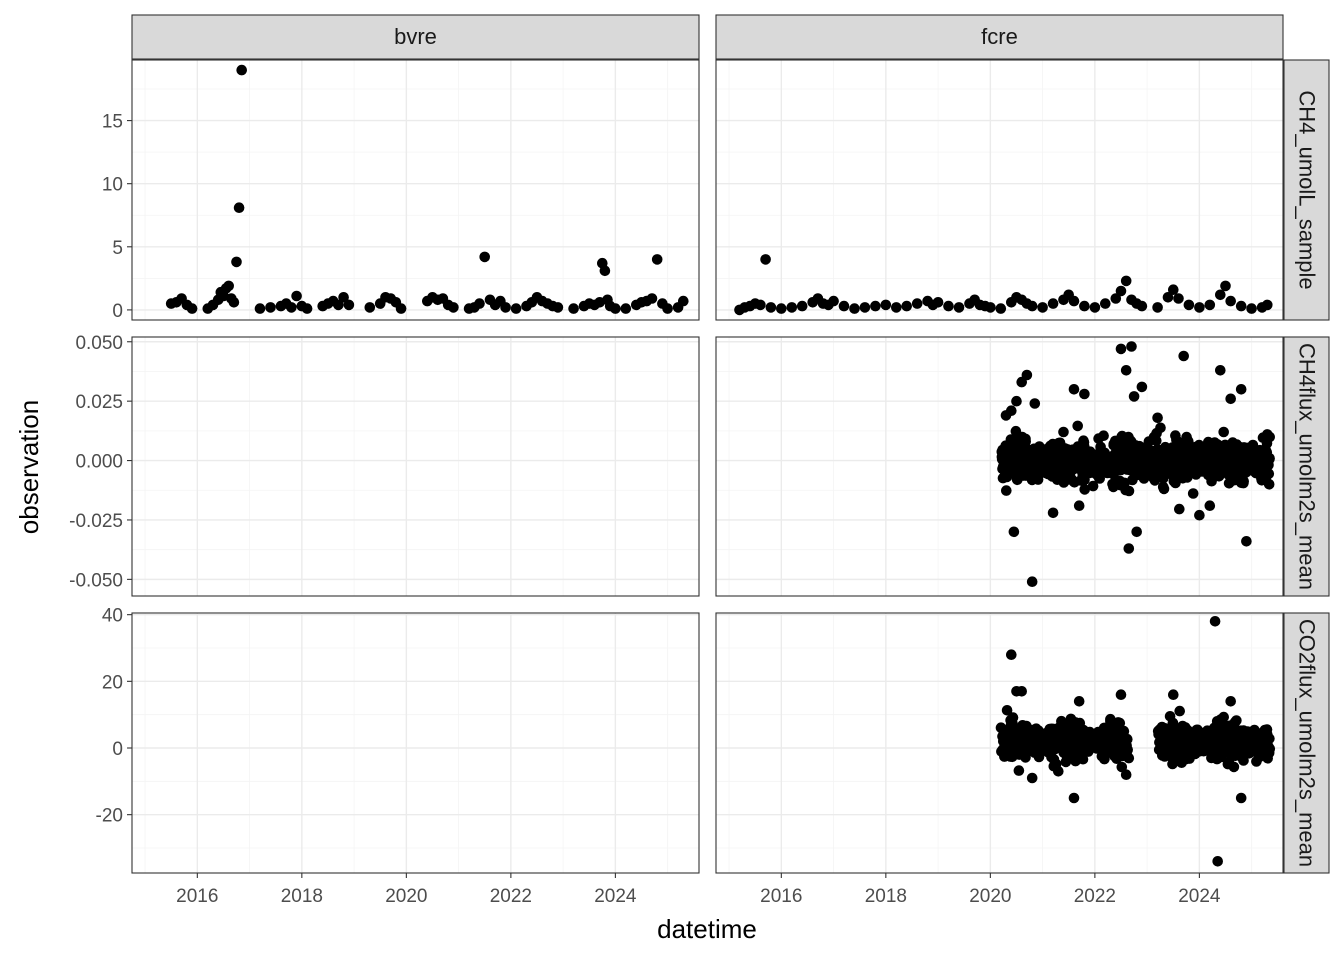 This screenshot has width=1344, height=960. I want to click on y-tick-label: 0.025, so click(99, 402).